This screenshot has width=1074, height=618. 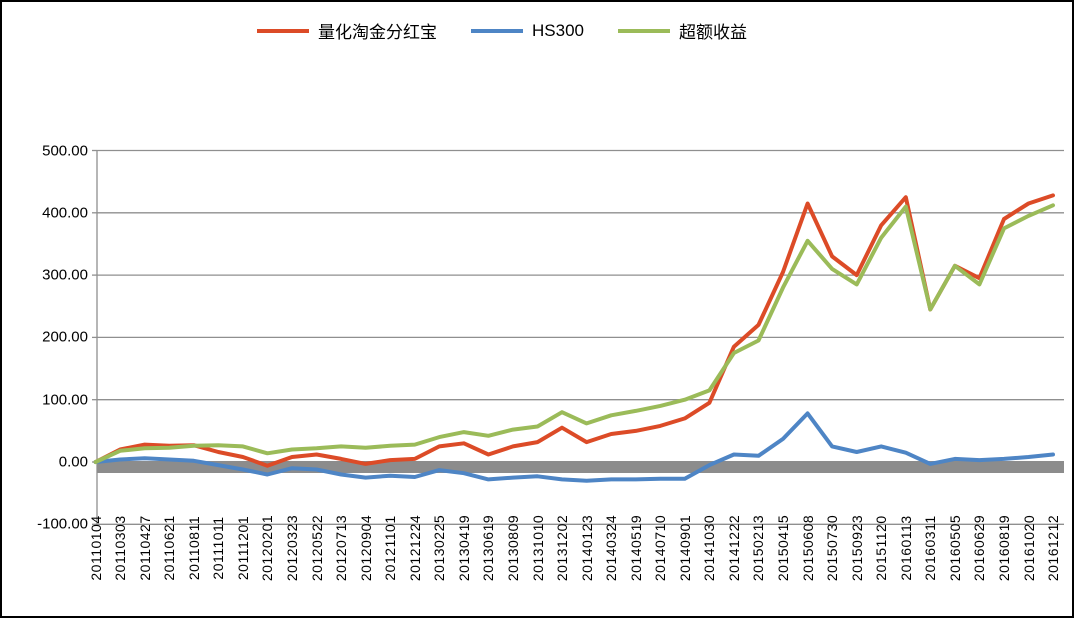 I want to click on x-tick-label: 20131010, so click(x=537, y=548).